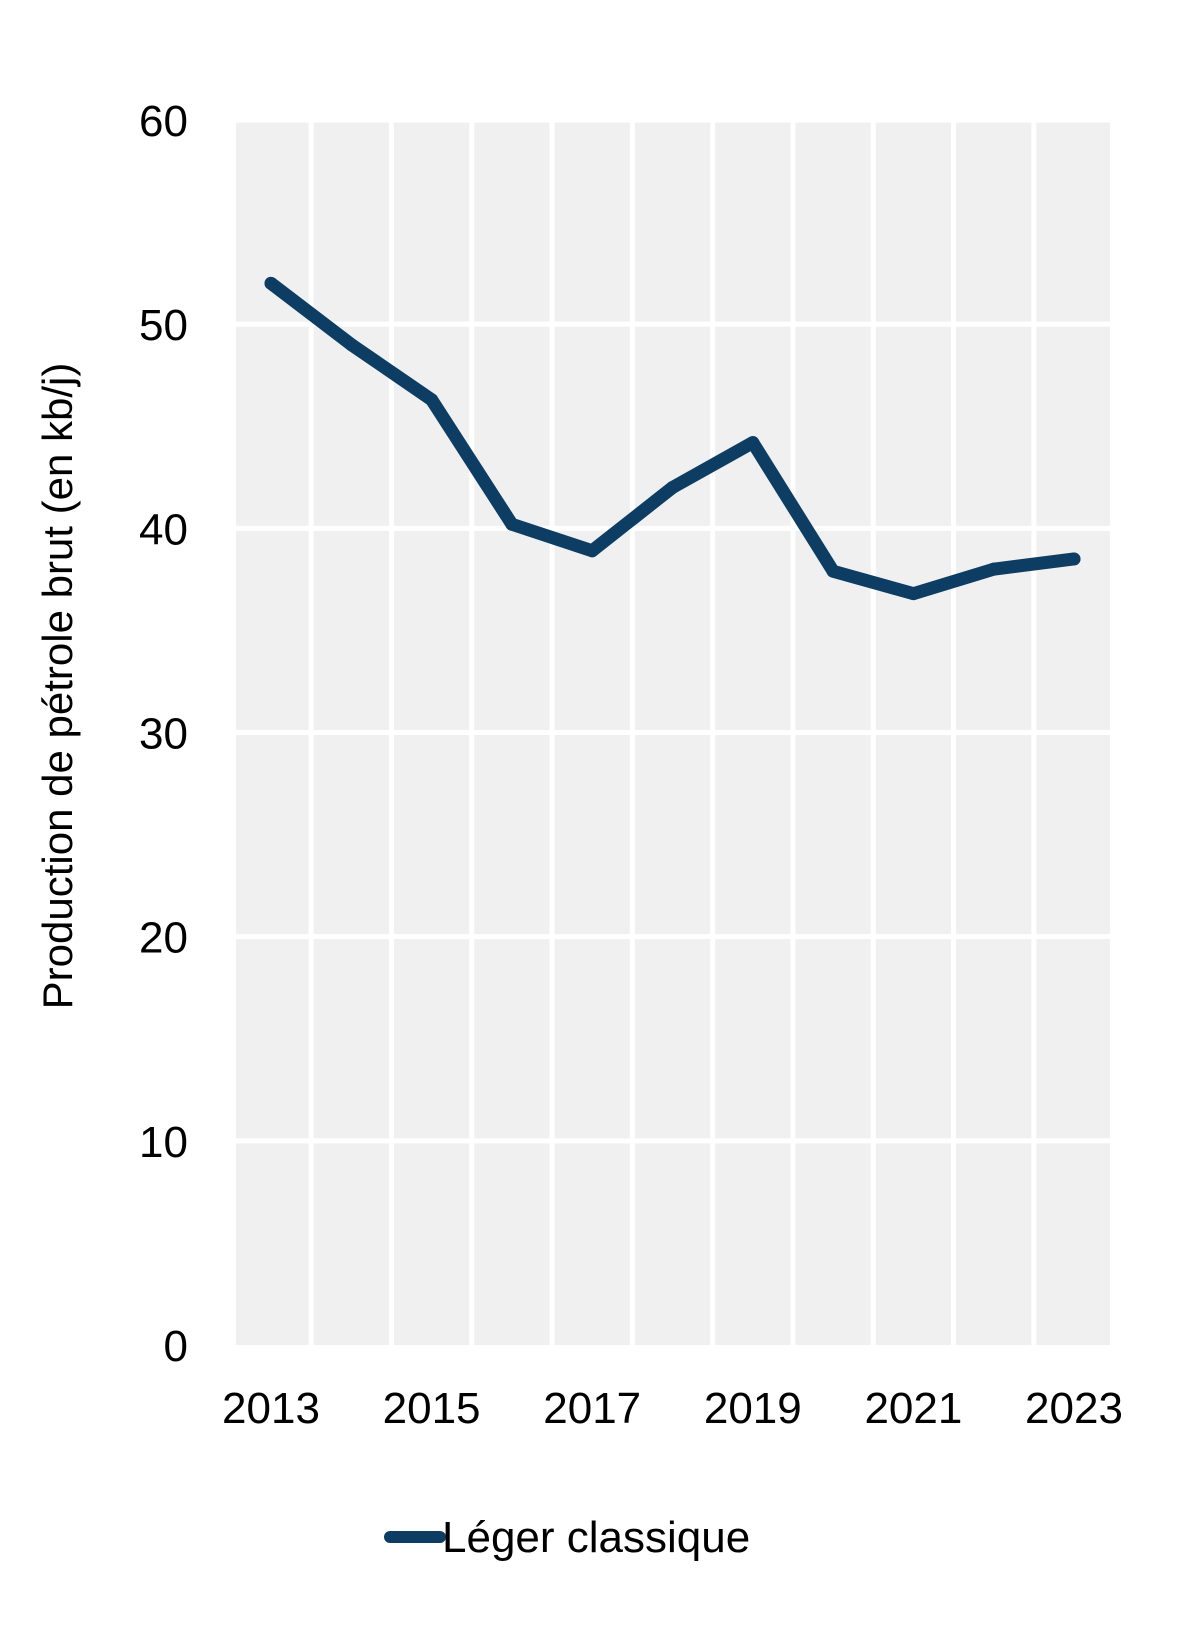 The width and height of the screenshot is (1200, 1630). I want to click on y-tick-label: 50, so click(163, 325).